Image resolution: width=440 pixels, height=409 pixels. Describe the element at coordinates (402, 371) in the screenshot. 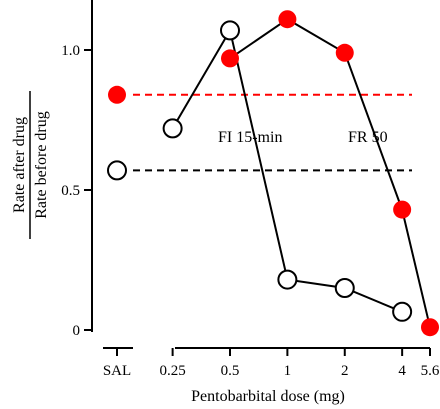

I see `x-tick-label: 4` at that location.